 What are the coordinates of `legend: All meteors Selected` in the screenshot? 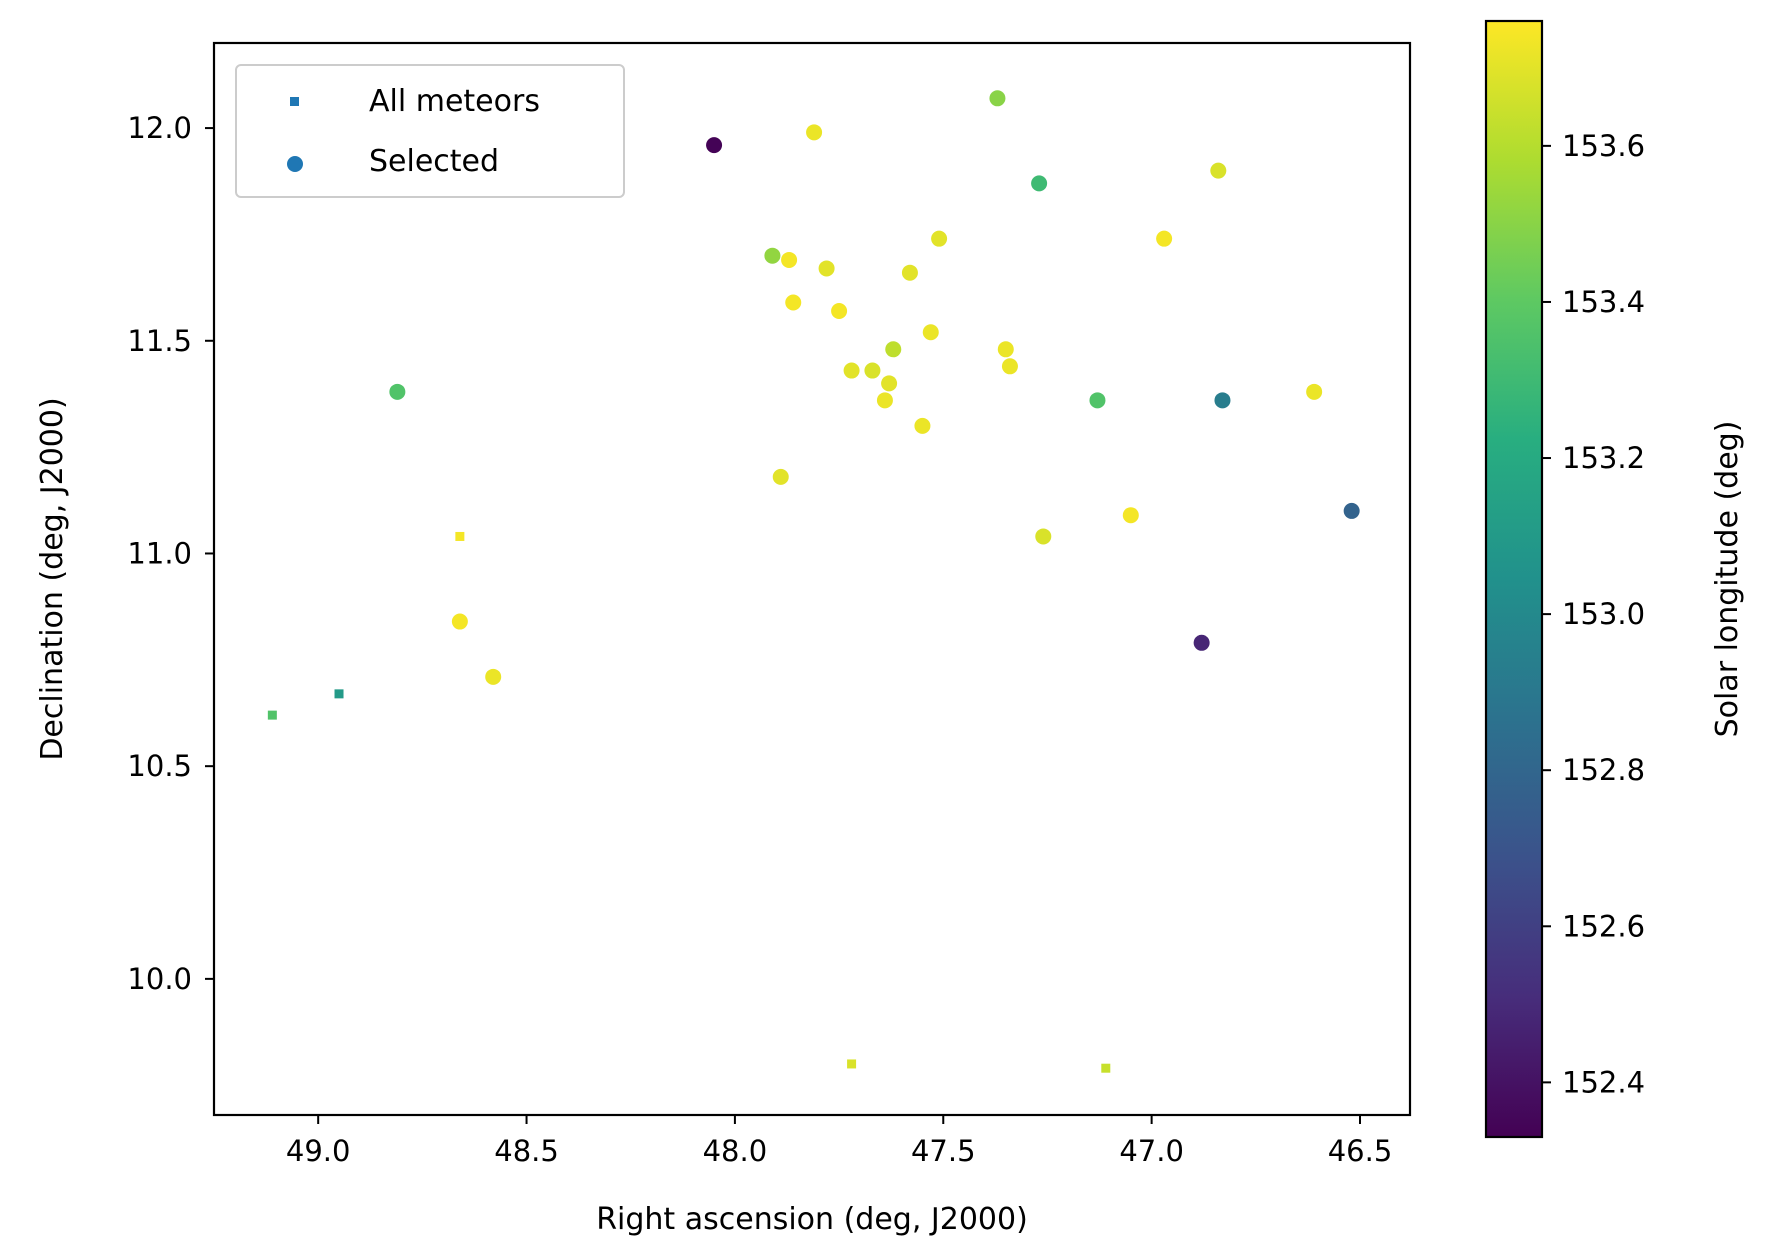 It's located at (430, 131).